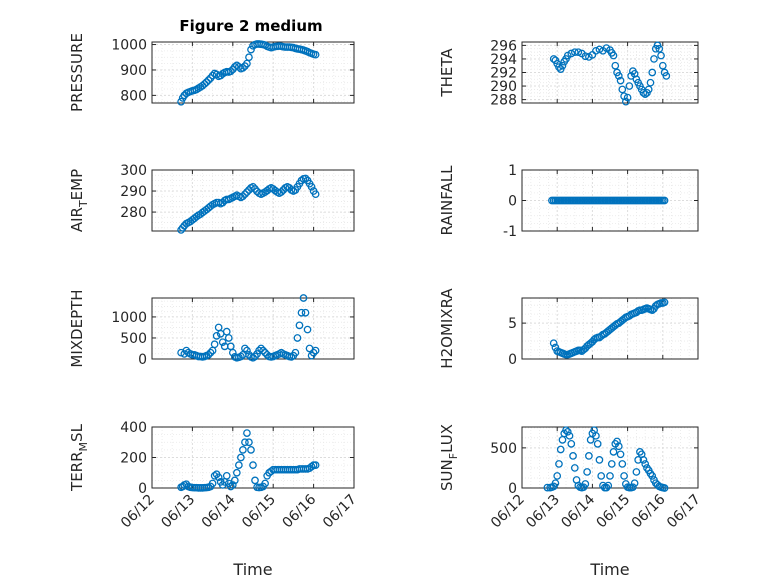  I want to click on y-axis-label: RAINFALL, so click(447, 200).